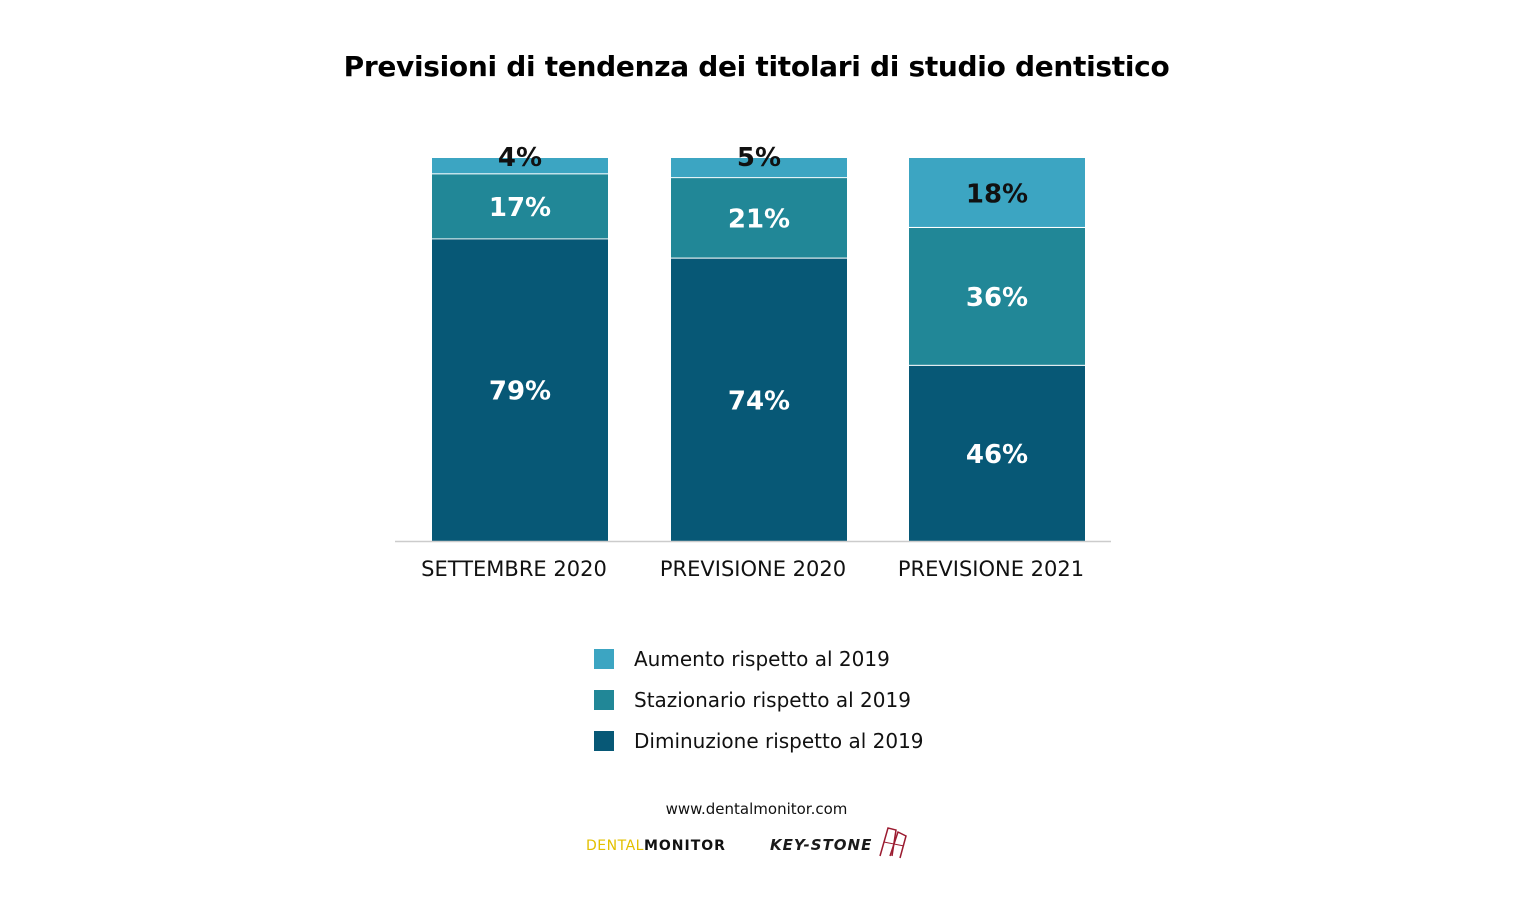 The image size is (1513, 900). I want to click on legend-label-aumento: Aumento rispetto al 2019, so click(762, 658).